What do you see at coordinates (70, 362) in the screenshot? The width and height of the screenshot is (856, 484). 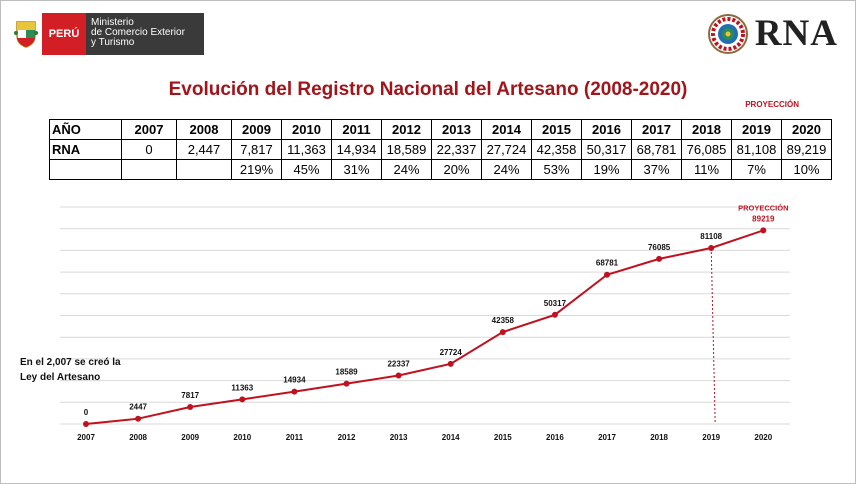 I see `note-line-1: En el 2,007 se creó la` at bounding box center [70, 362].